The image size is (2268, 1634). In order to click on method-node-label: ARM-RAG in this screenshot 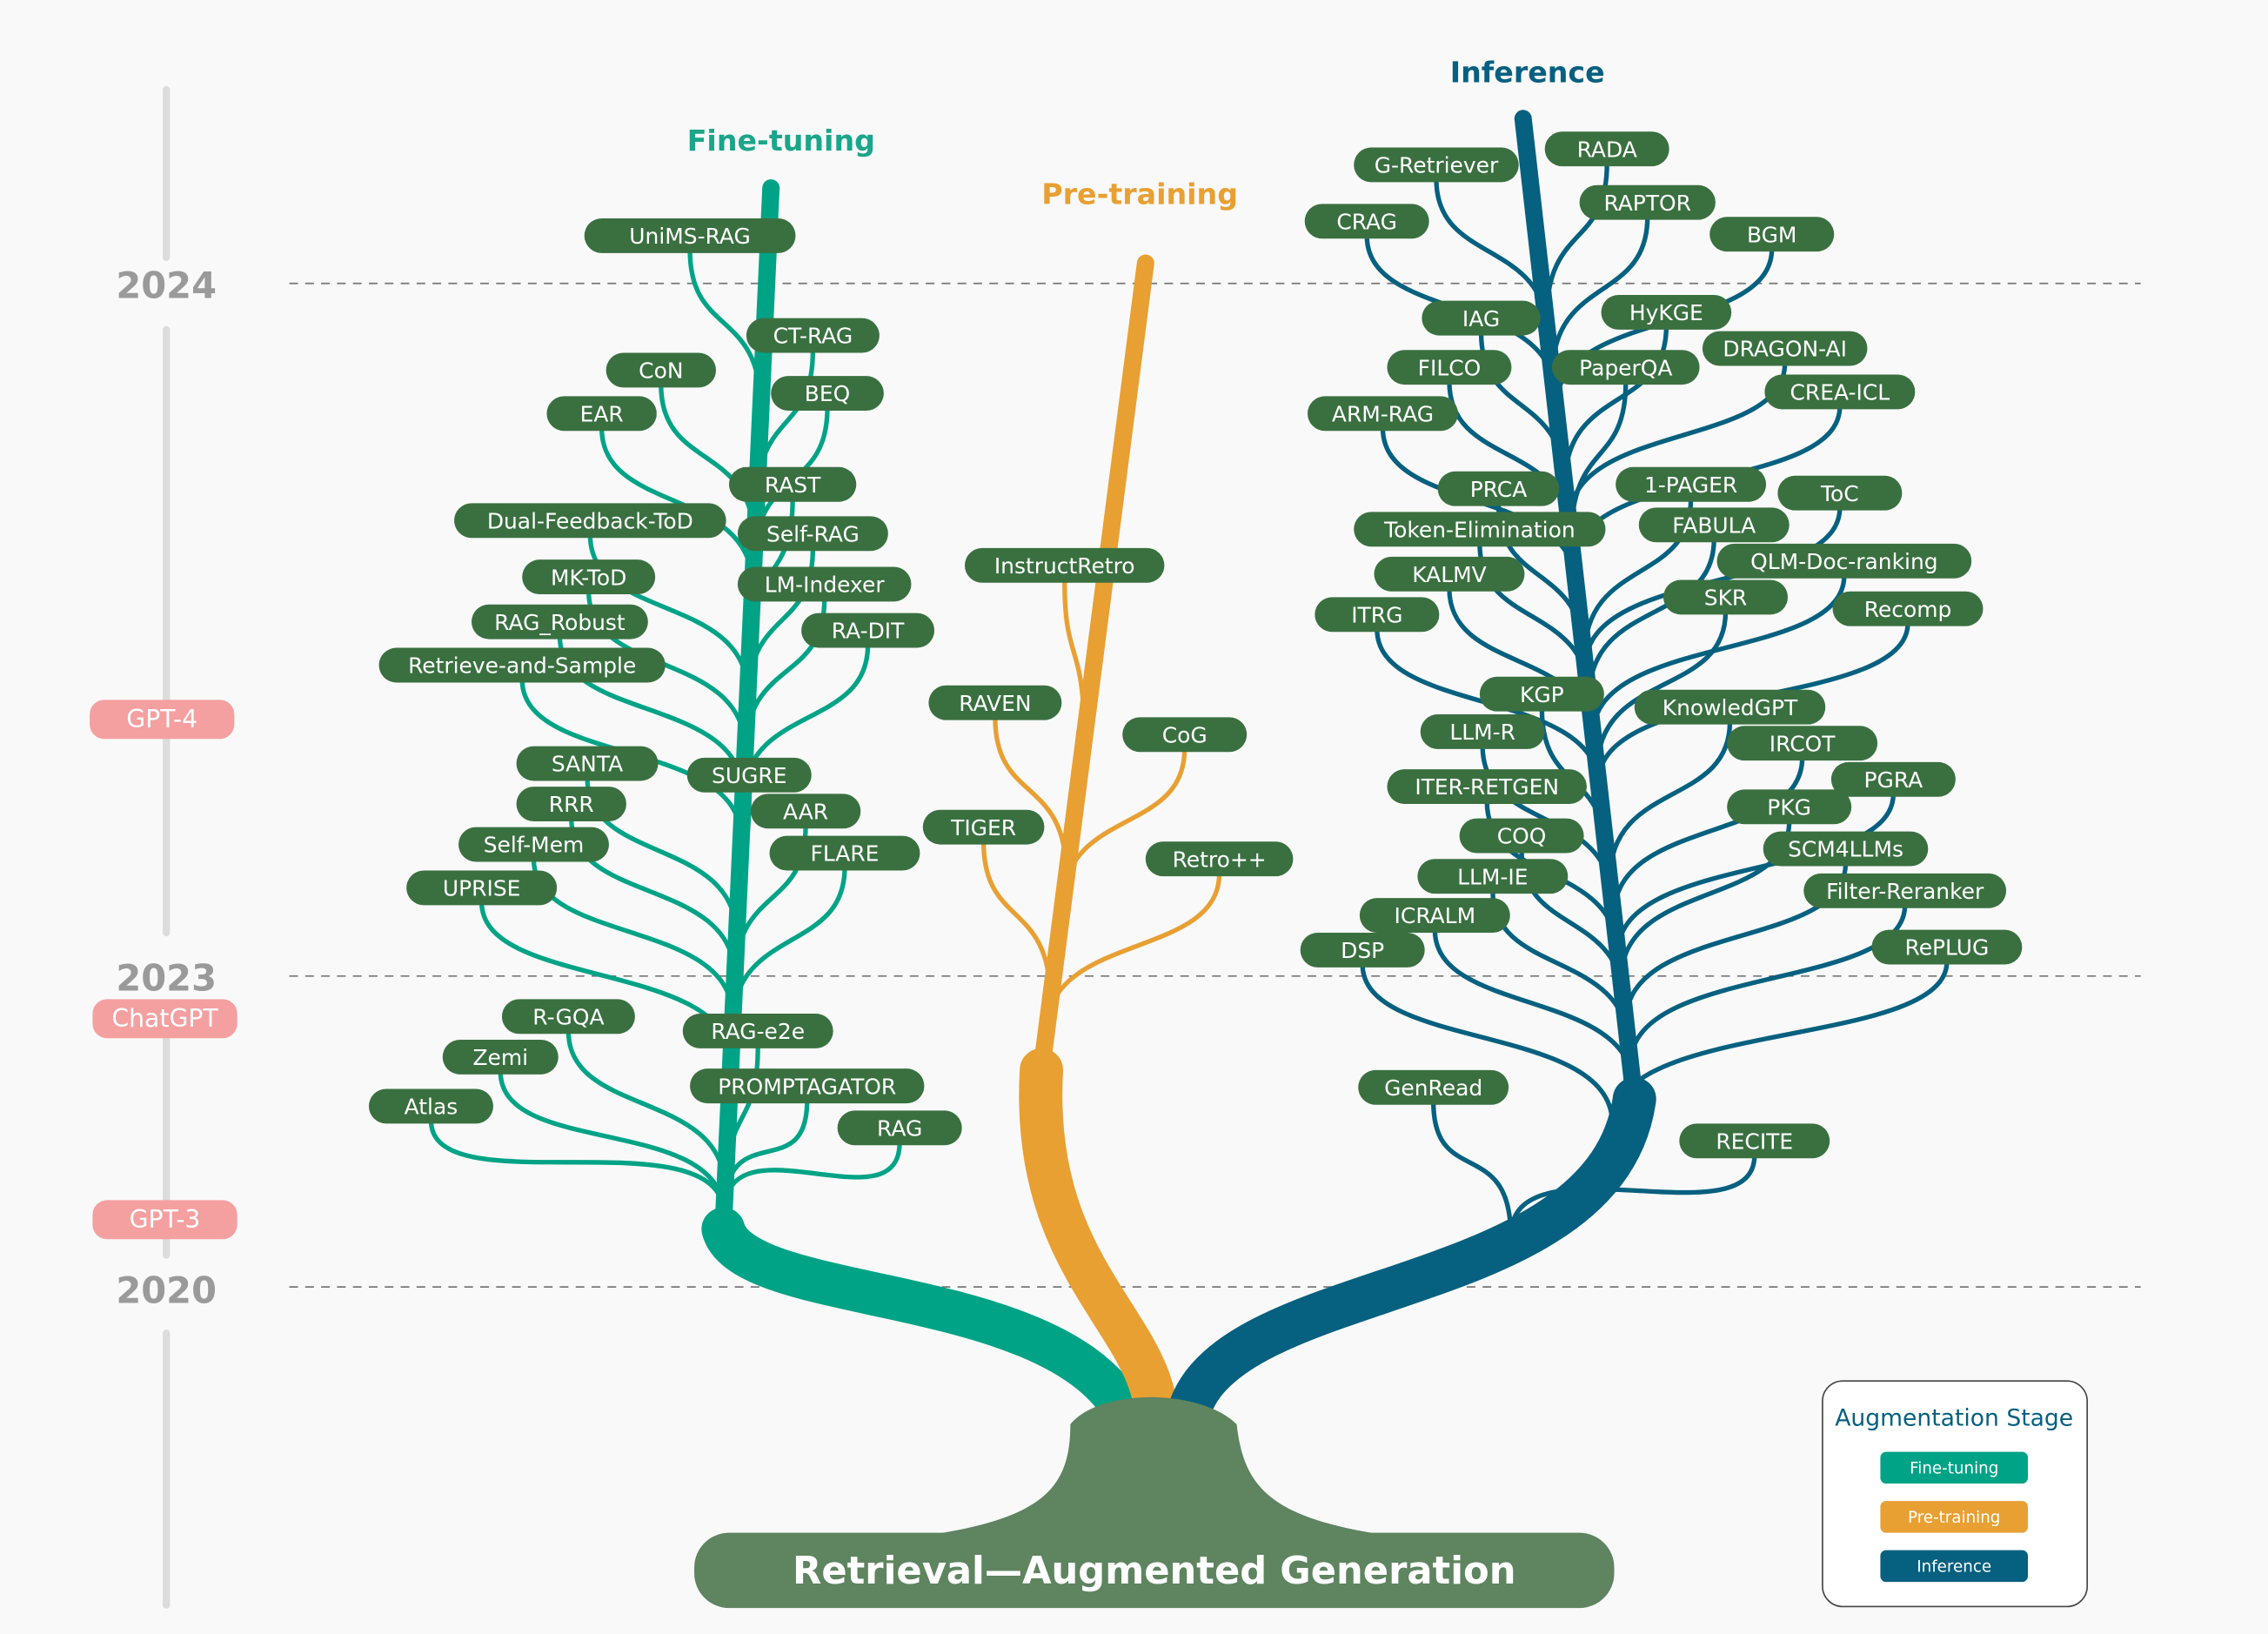, I will do `click(1383, 414)`.